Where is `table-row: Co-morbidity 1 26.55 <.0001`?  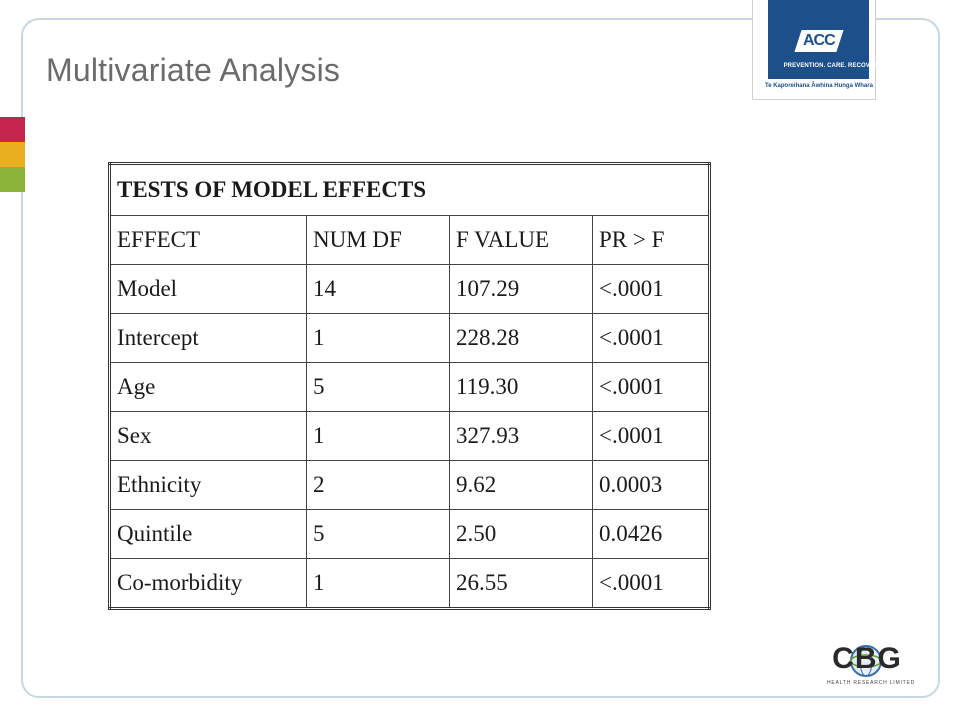 table-row: Co-morbidity 1 26.55 <.0001 is located at coordinates (409, 583).